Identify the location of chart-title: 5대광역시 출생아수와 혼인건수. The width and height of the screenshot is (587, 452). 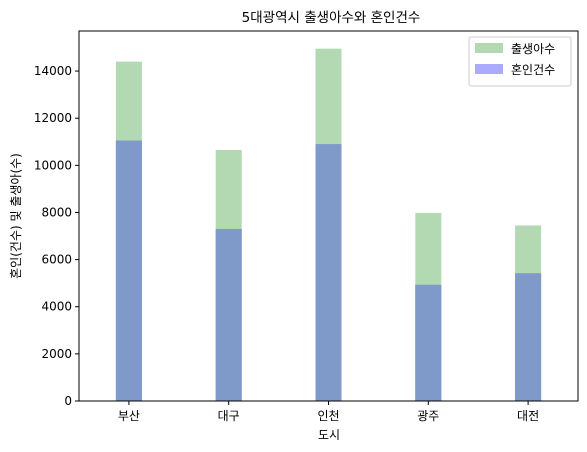
(331, 18).